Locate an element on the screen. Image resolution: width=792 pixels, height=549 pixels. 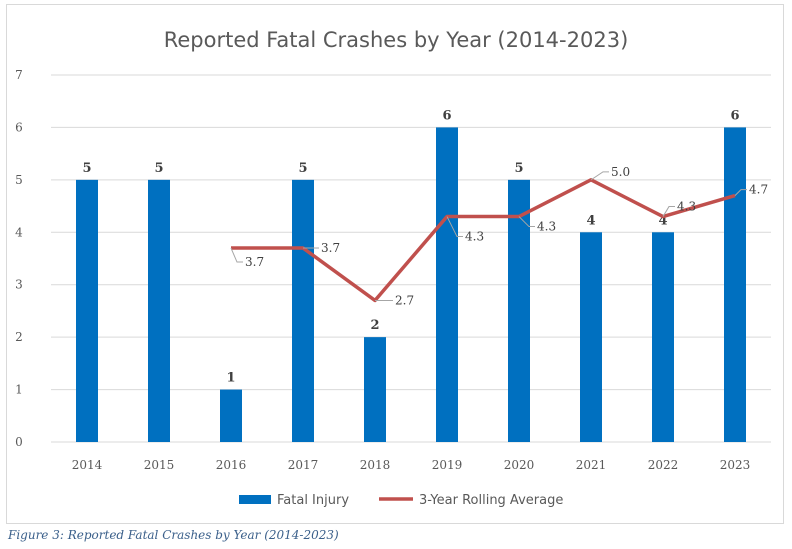
x-tick-label: 2020 is located at coordinates (519, 465).